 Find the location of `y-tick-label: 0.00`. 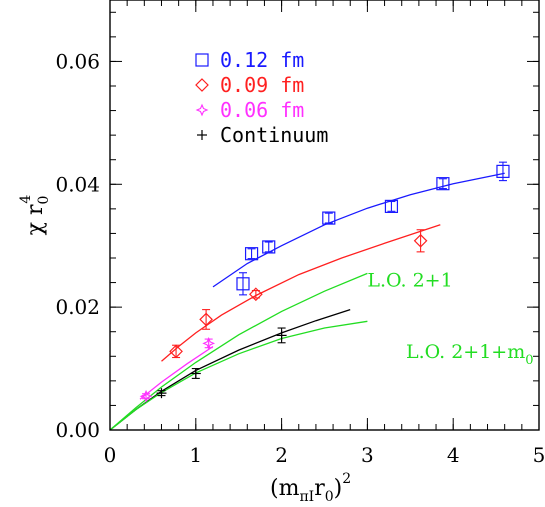

y-tick-label: 0.00 is located at coordinates (77, 430).